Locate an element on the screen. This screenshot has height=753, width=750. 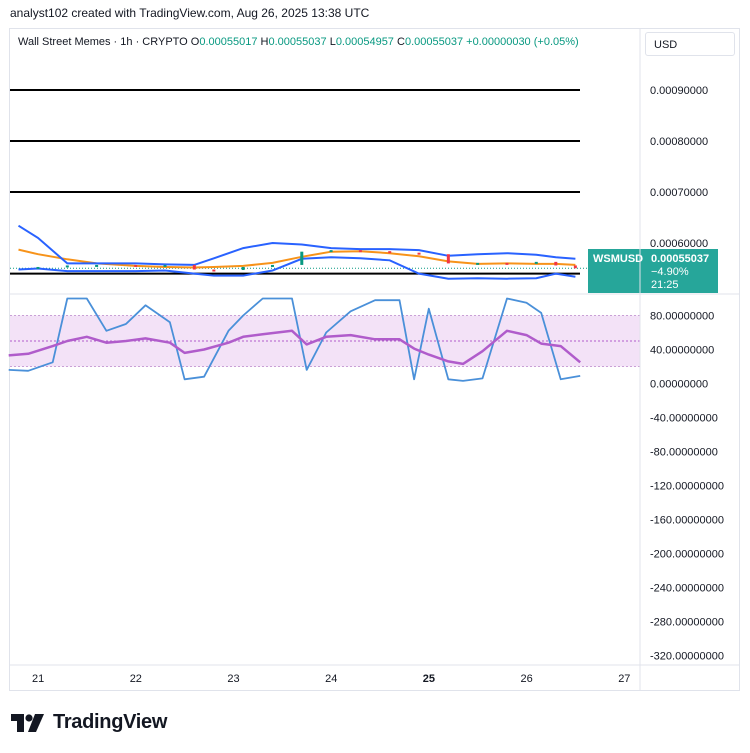
series-stoch-rsi-line is located at coordinates (294, 339).